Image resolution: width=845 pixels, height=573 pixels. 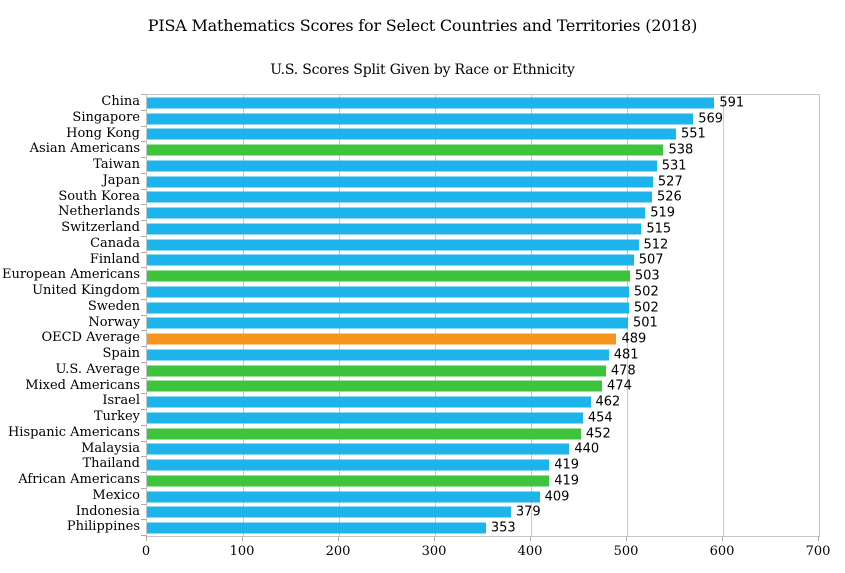 I want to click on category-label: Mixed Americans, so click(x=82, y=385).